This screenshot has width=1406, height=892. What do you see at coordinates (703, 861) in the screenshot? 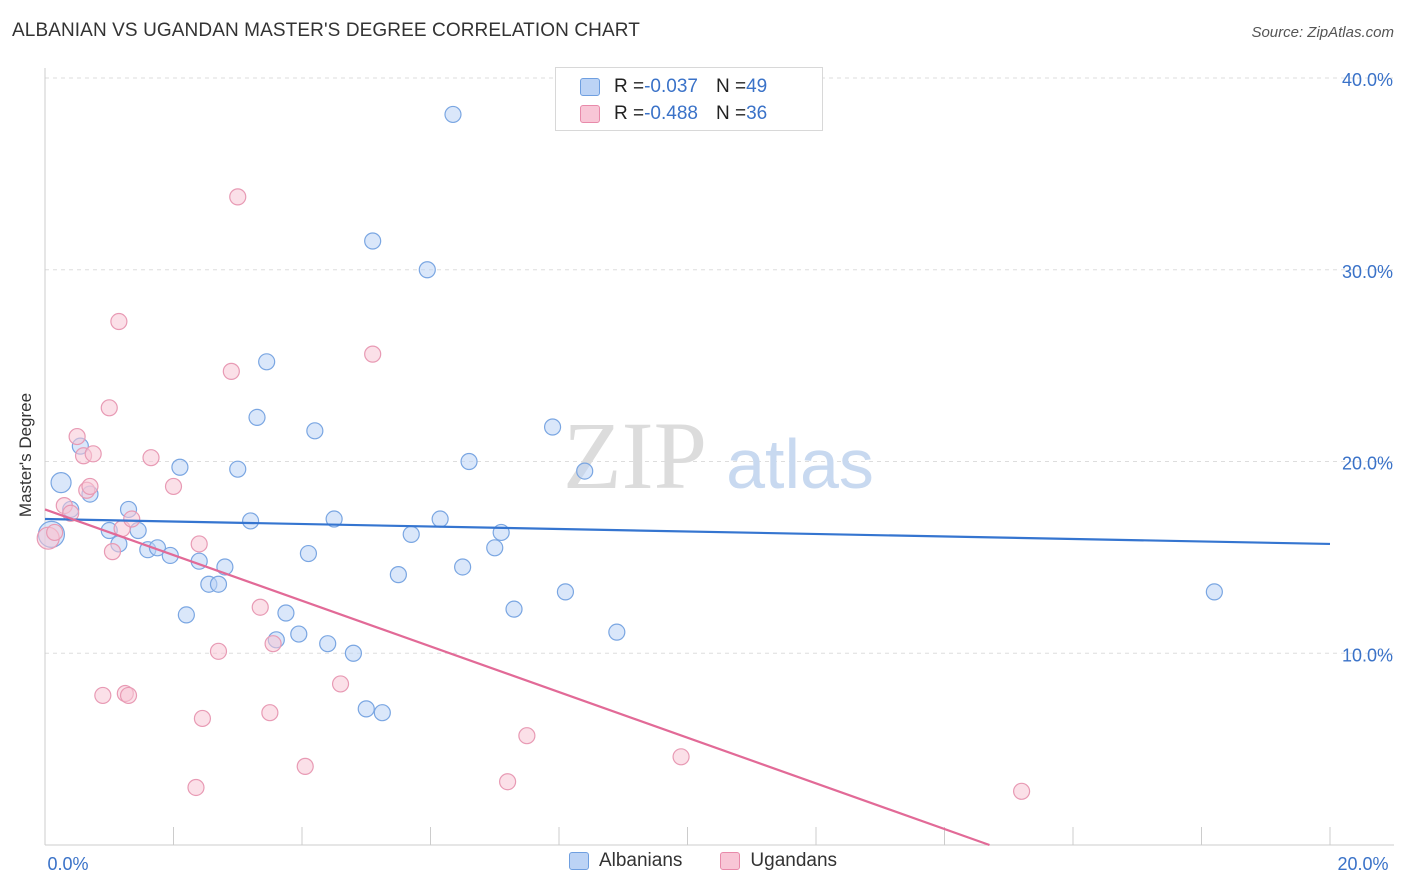
I see `legend: Albanians Ugandans` at bounding box center [703, 861].